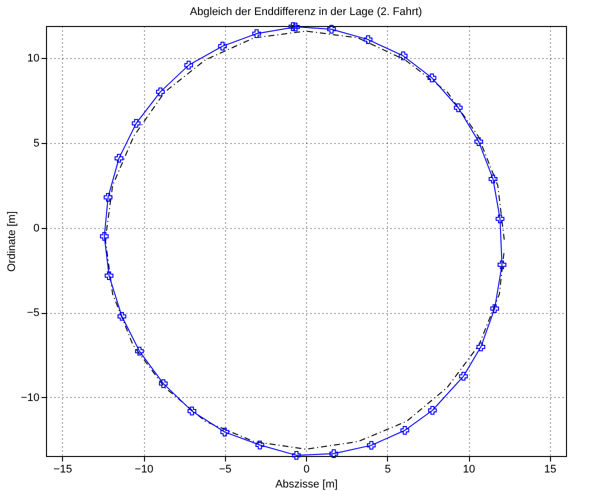 This screenshot has width=599, height=491. I want to click on chart-title: Abgleich der Enddifferenz in der Lage (2. Fahrt), so click(306, 12).